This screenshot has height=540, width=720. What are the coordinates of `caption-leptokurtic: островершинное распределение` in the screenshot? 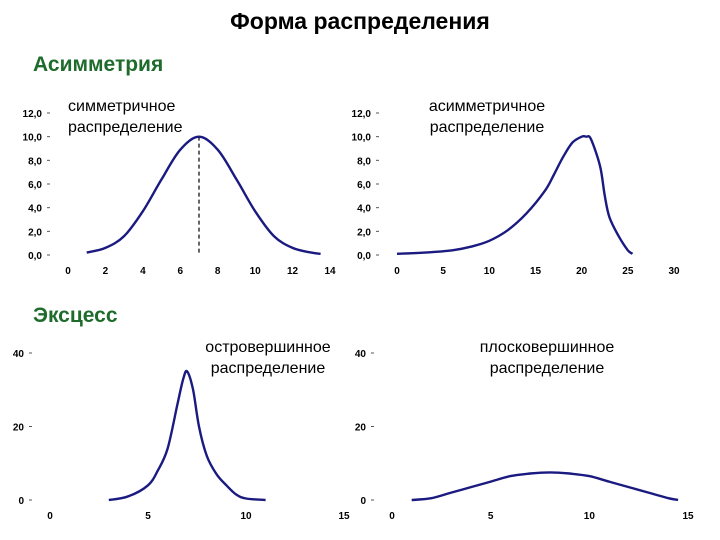 It's located at (268, 358).